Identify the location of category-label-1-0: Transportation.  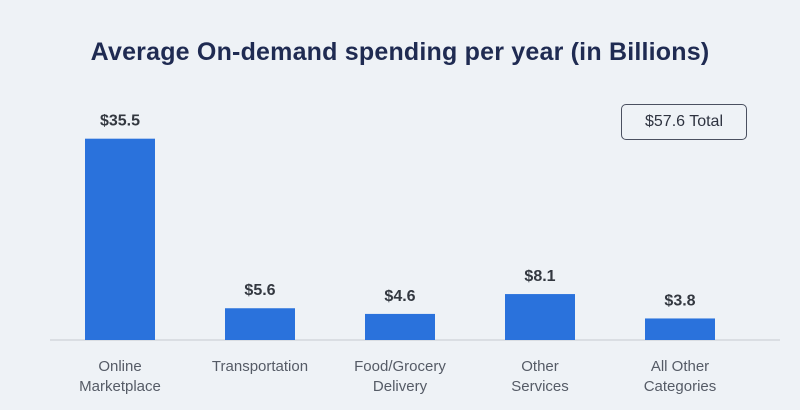
(260, 366).